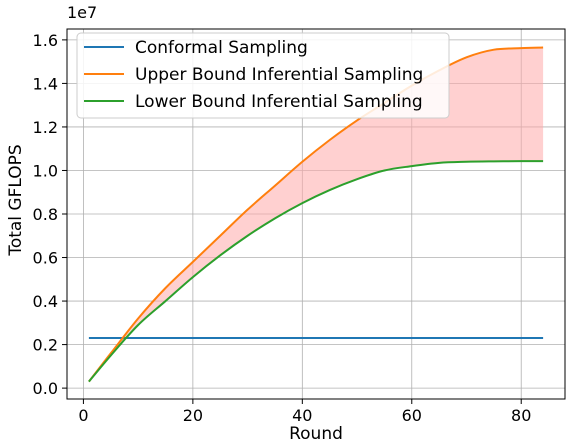  I want to click on x-tick-label: 40, so click(302, 415).